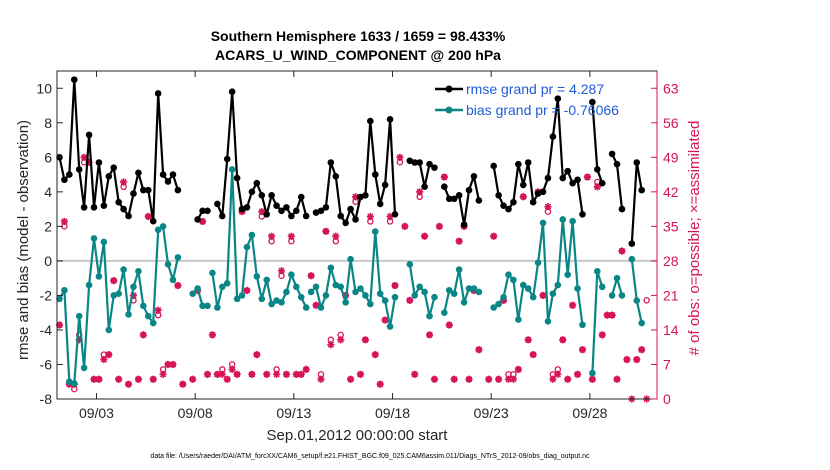 The width and height of the screenshot is (830, 470). Describe the element at coordinates (48, 157) in the screenshot. I see `y-tick-label: 6` at that location.